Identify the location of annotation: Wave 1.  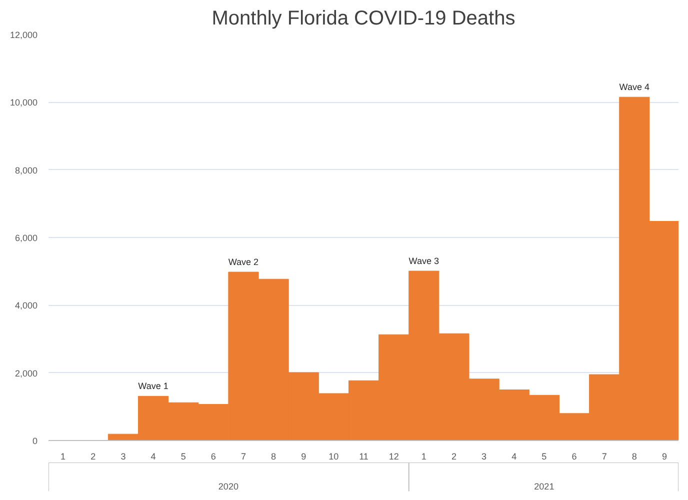
(153, 386).